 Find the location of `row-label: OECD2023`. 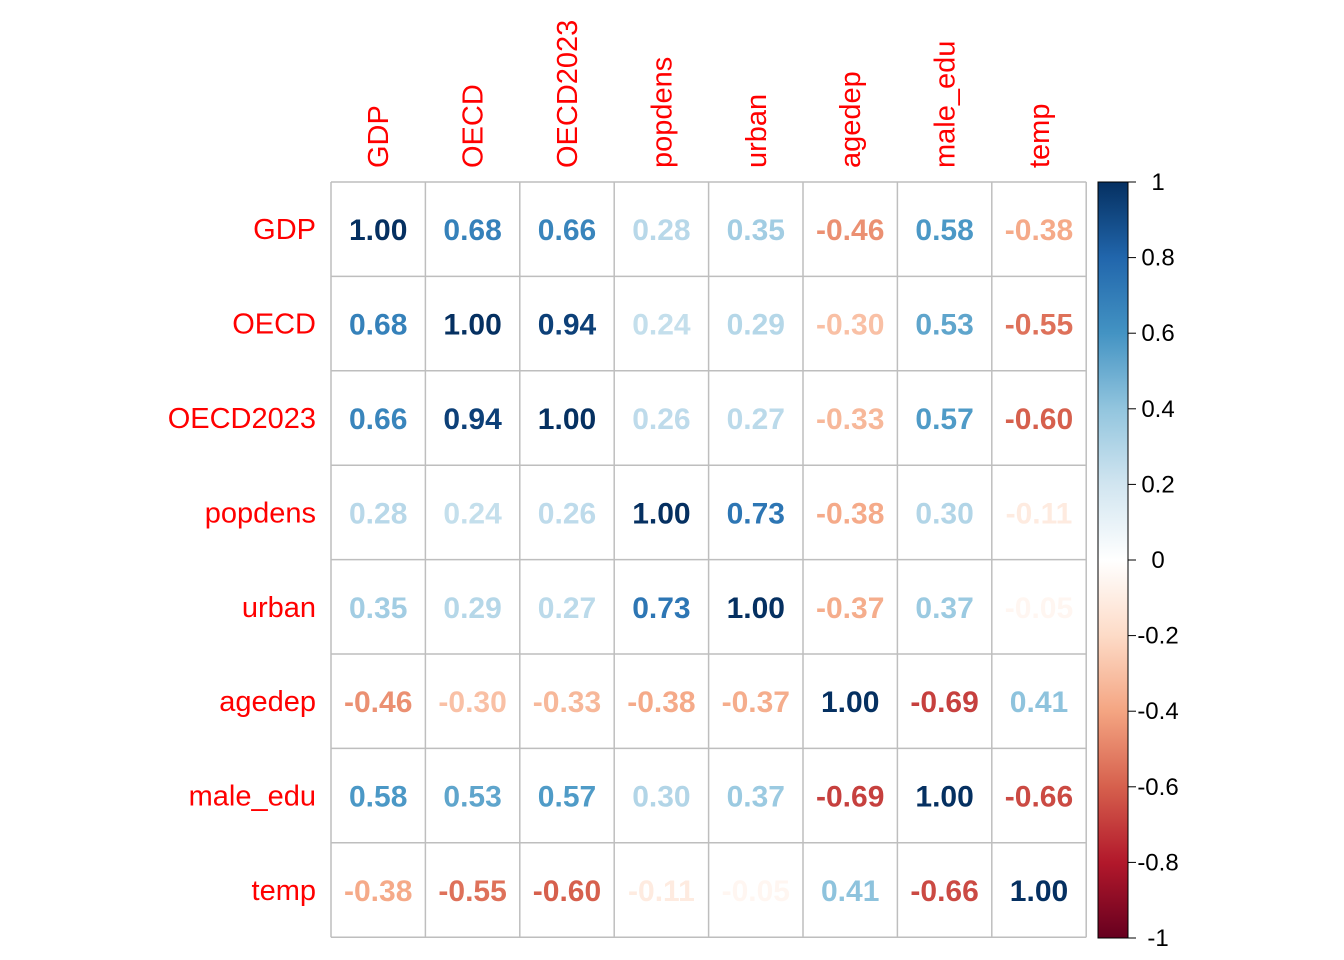

row-label: OECD2023 is located at coordinates (242, 419).